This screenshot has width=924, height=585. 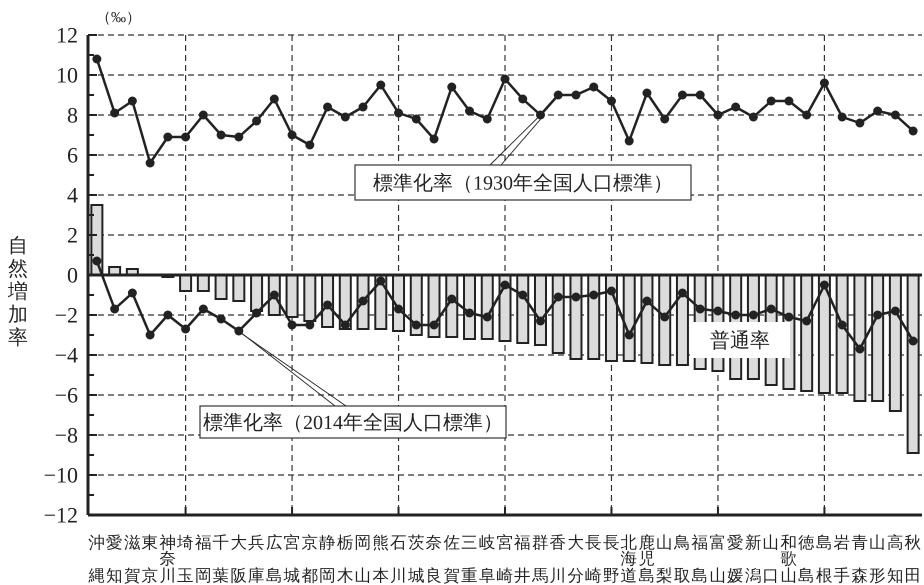 What do you see at coordinates (353, 423) in the screenshot?
I see `text: 標準化率（2014年全国人口標準）` at bounding box center [353, 423].